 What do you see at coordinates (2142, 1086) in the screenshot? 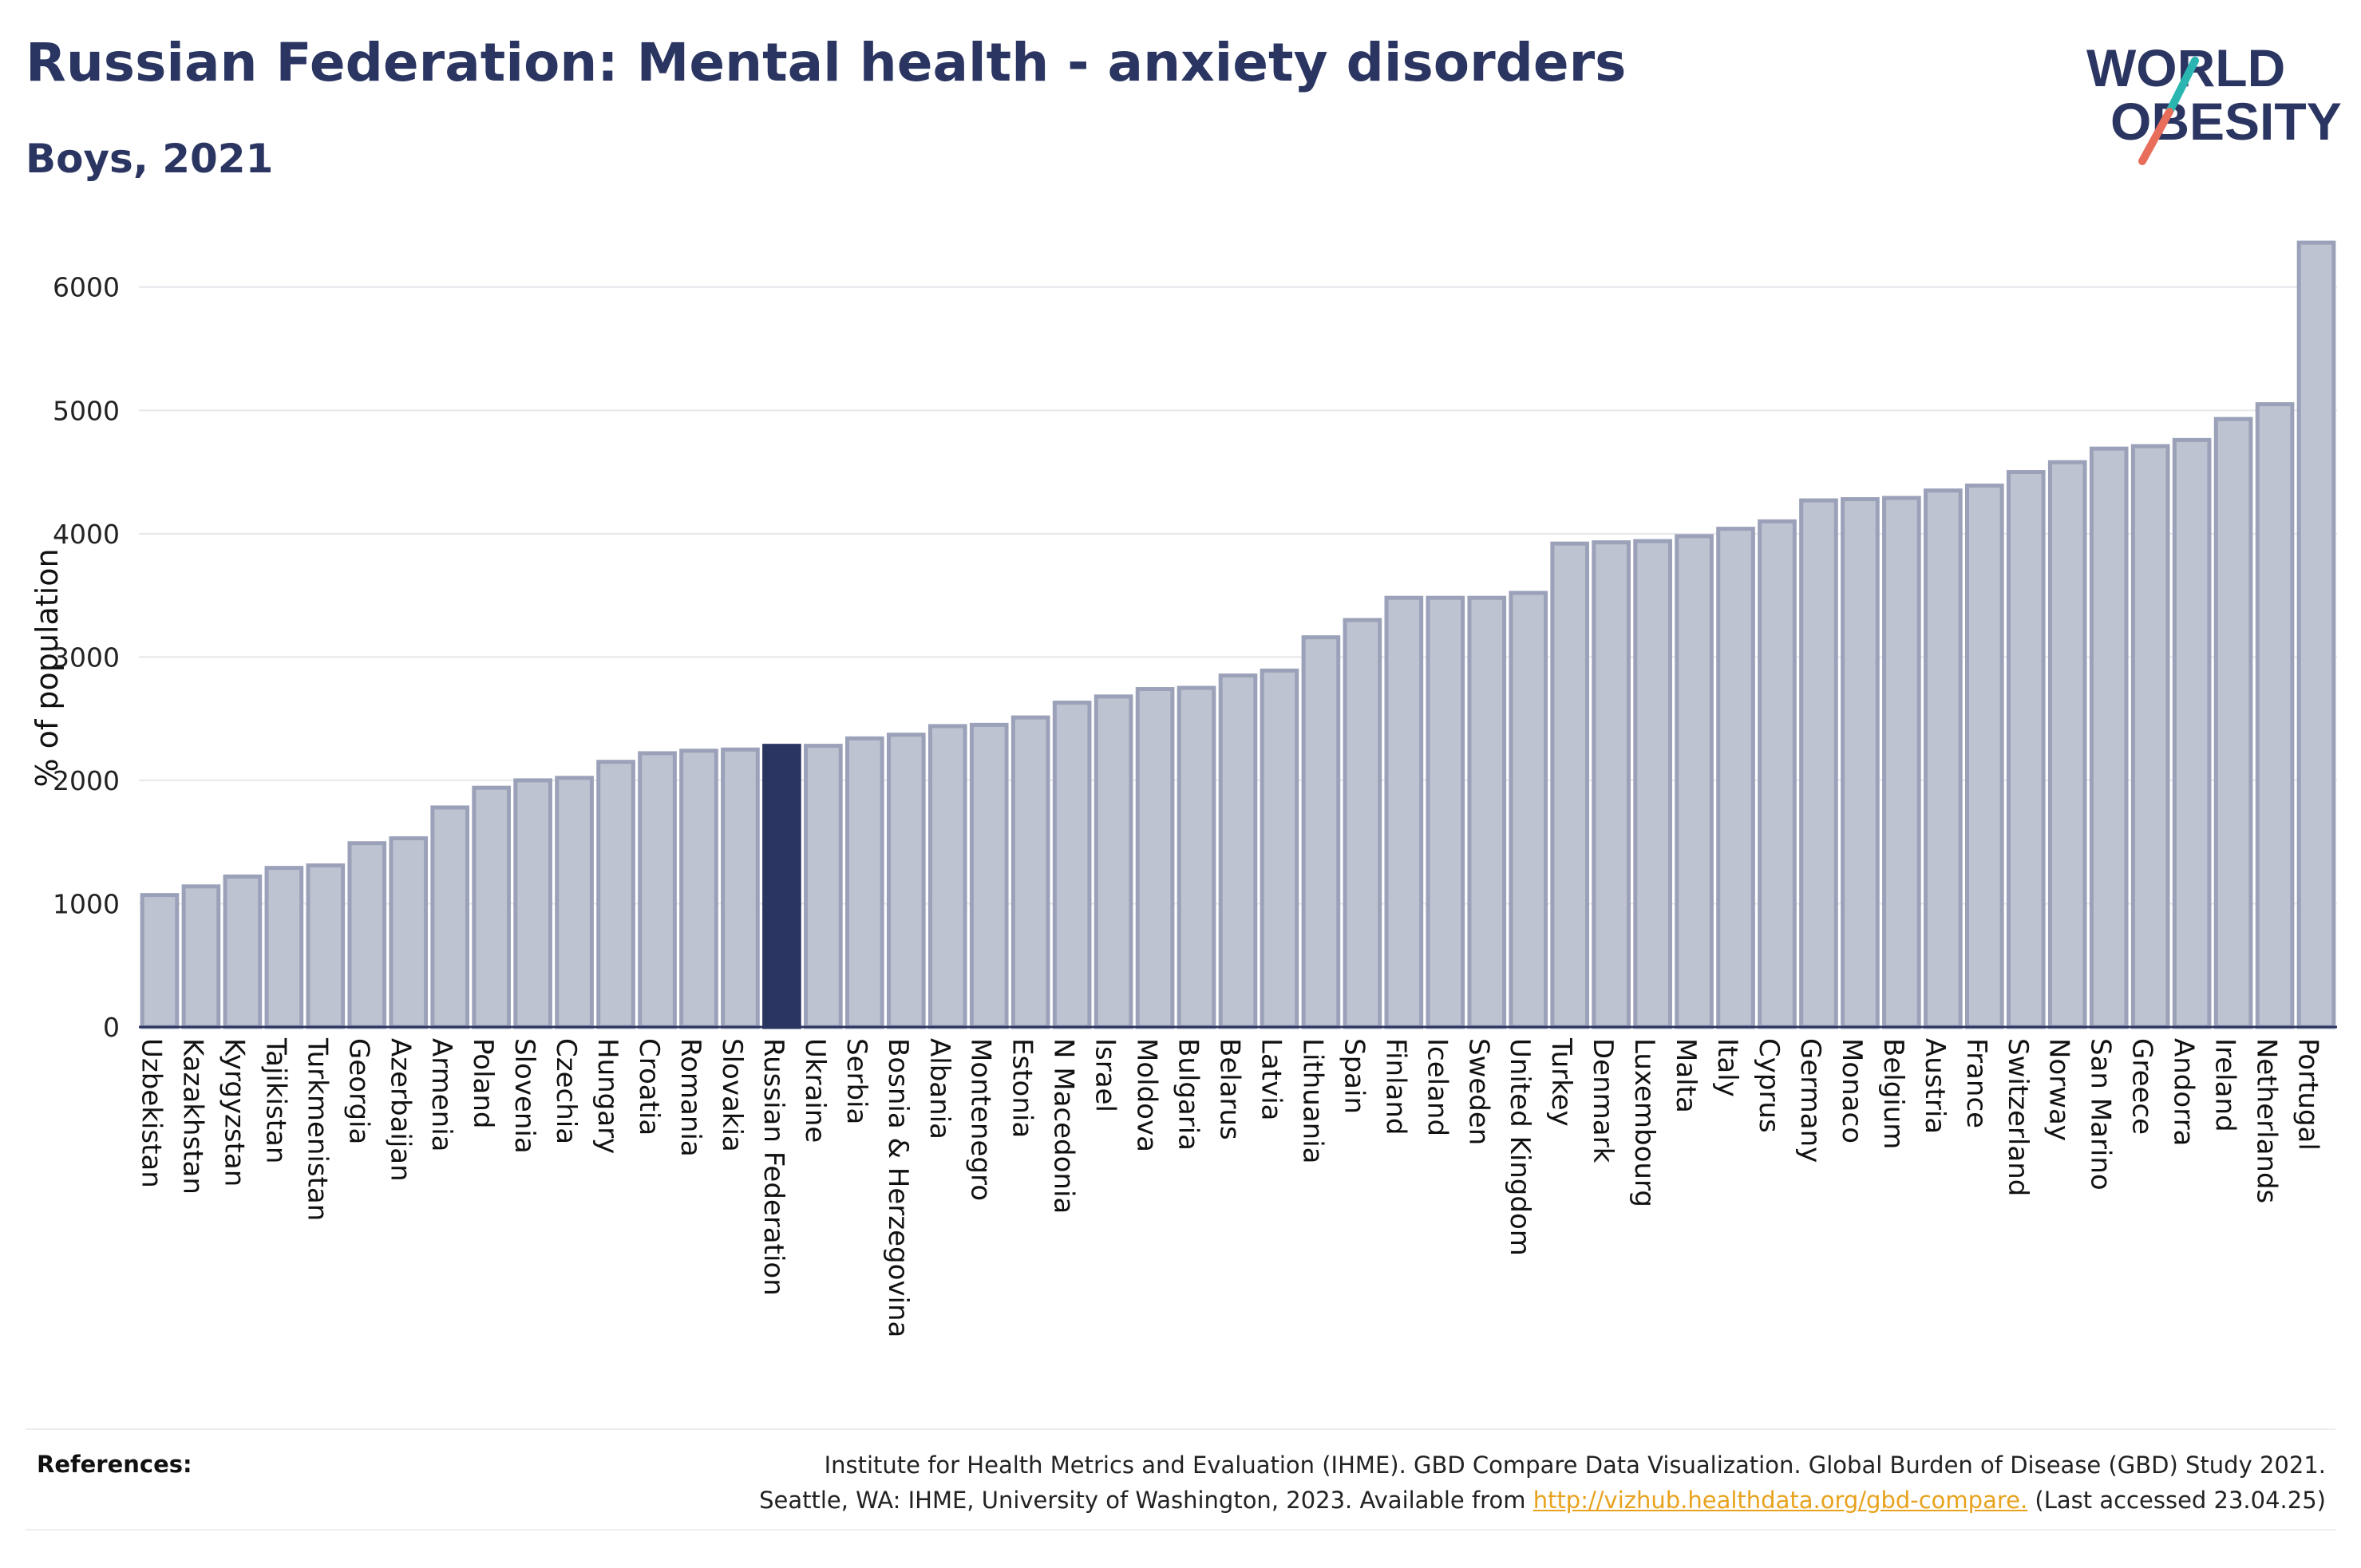
I see `x-tick-label: Greece` at bounding box center [2142, 1086].